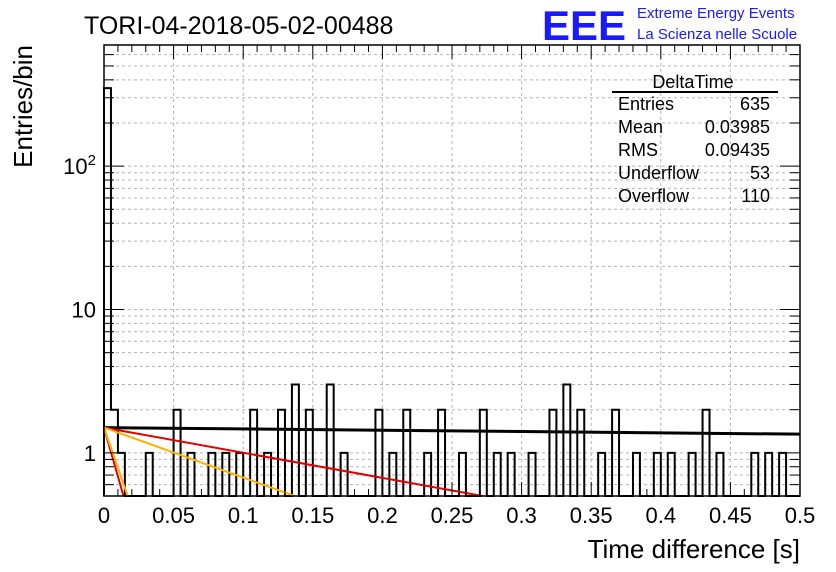  What do you see at coordinates (84, 309) in the screenshot?
I see `y-tick-label: 10` at bounding box center [84, 309].